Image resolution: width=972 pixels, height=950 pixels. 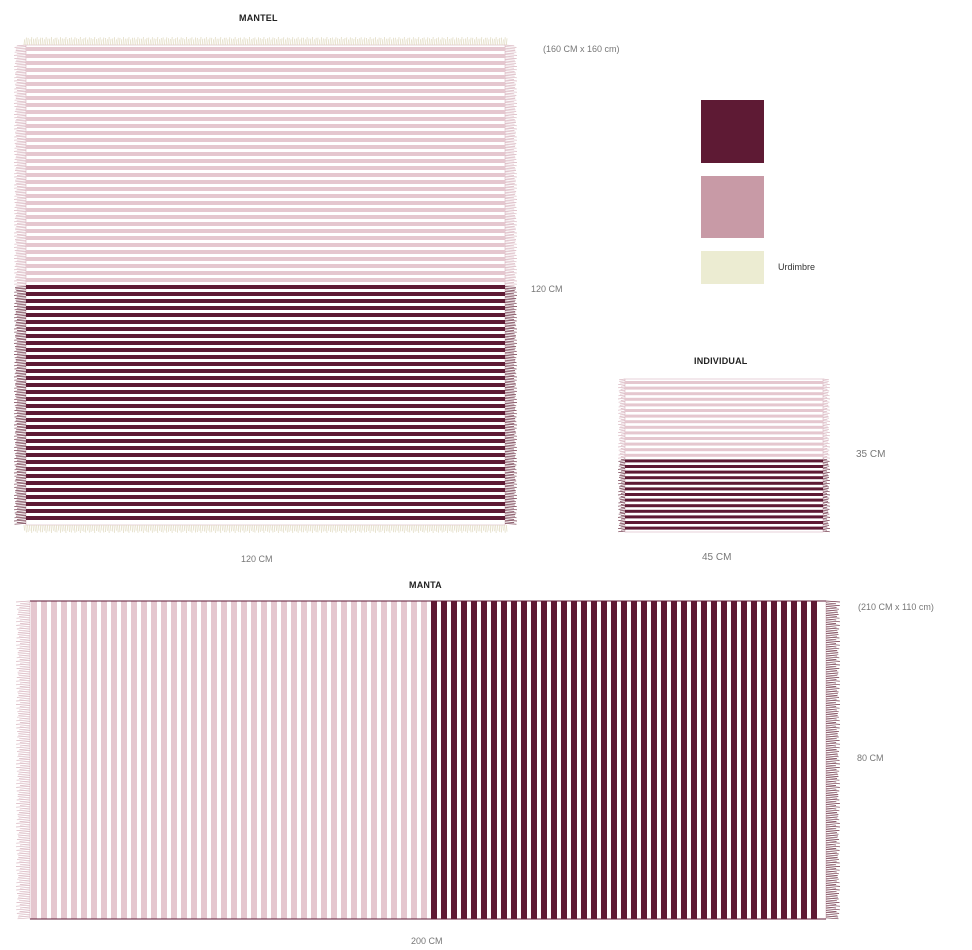 I want to click on mantel-title: MANTEL, so click(x=258, y=18).